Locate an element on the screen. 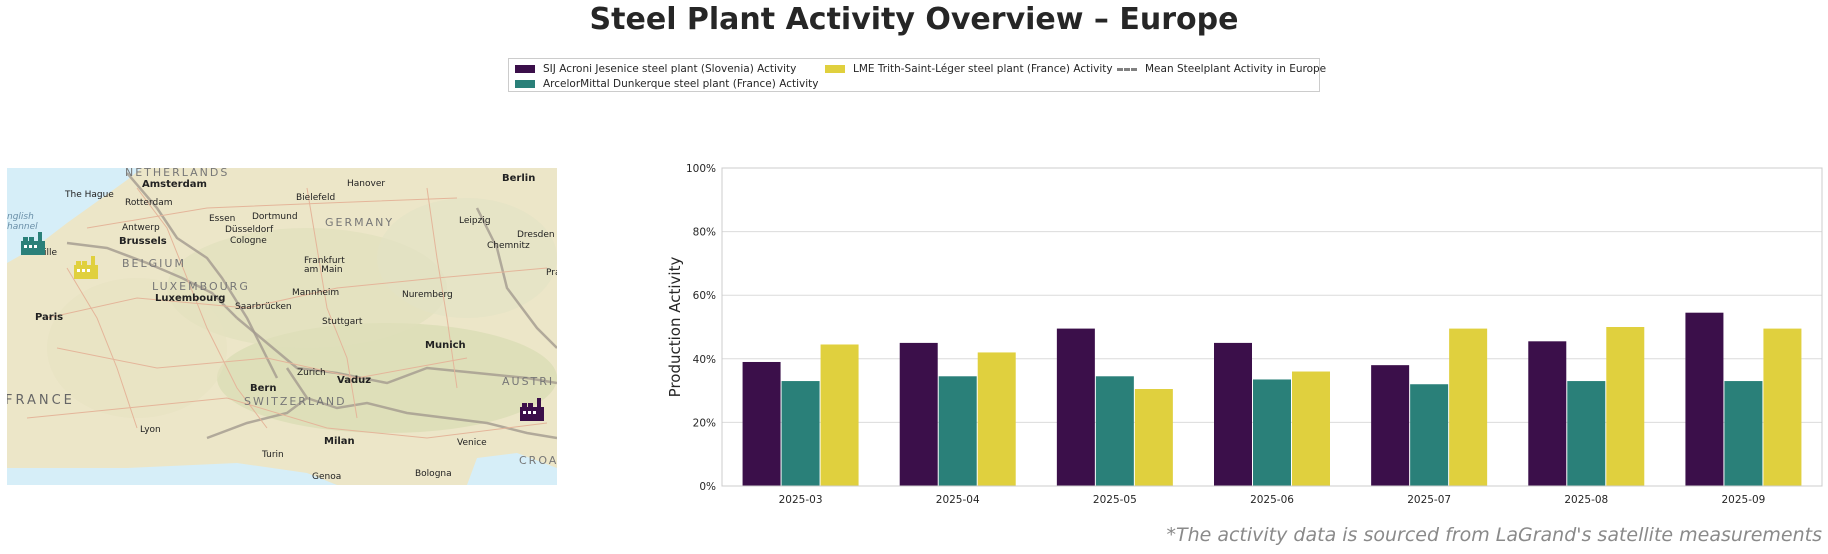 The width and height of the screenshot is (1828, 554). map-label-luxembourg-country: LUXEMBOURG is located at coordinates (201, 286).